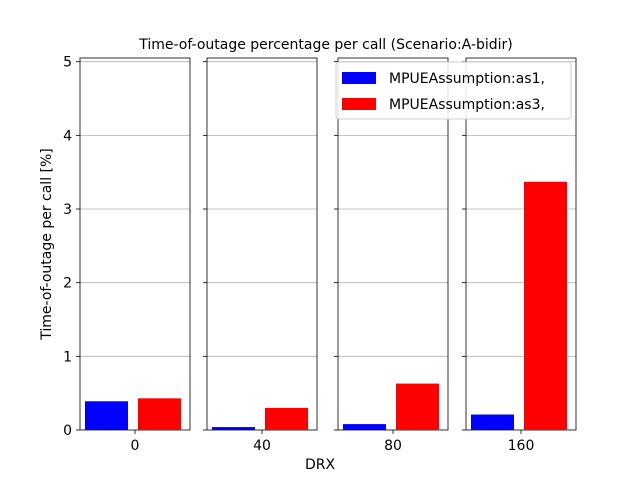 This screenshot has height=487, width=640. Describe the element at coordinates (333, 442) in the screenshot. I see `x-tick-labels: 0 40 80 160` at that location.